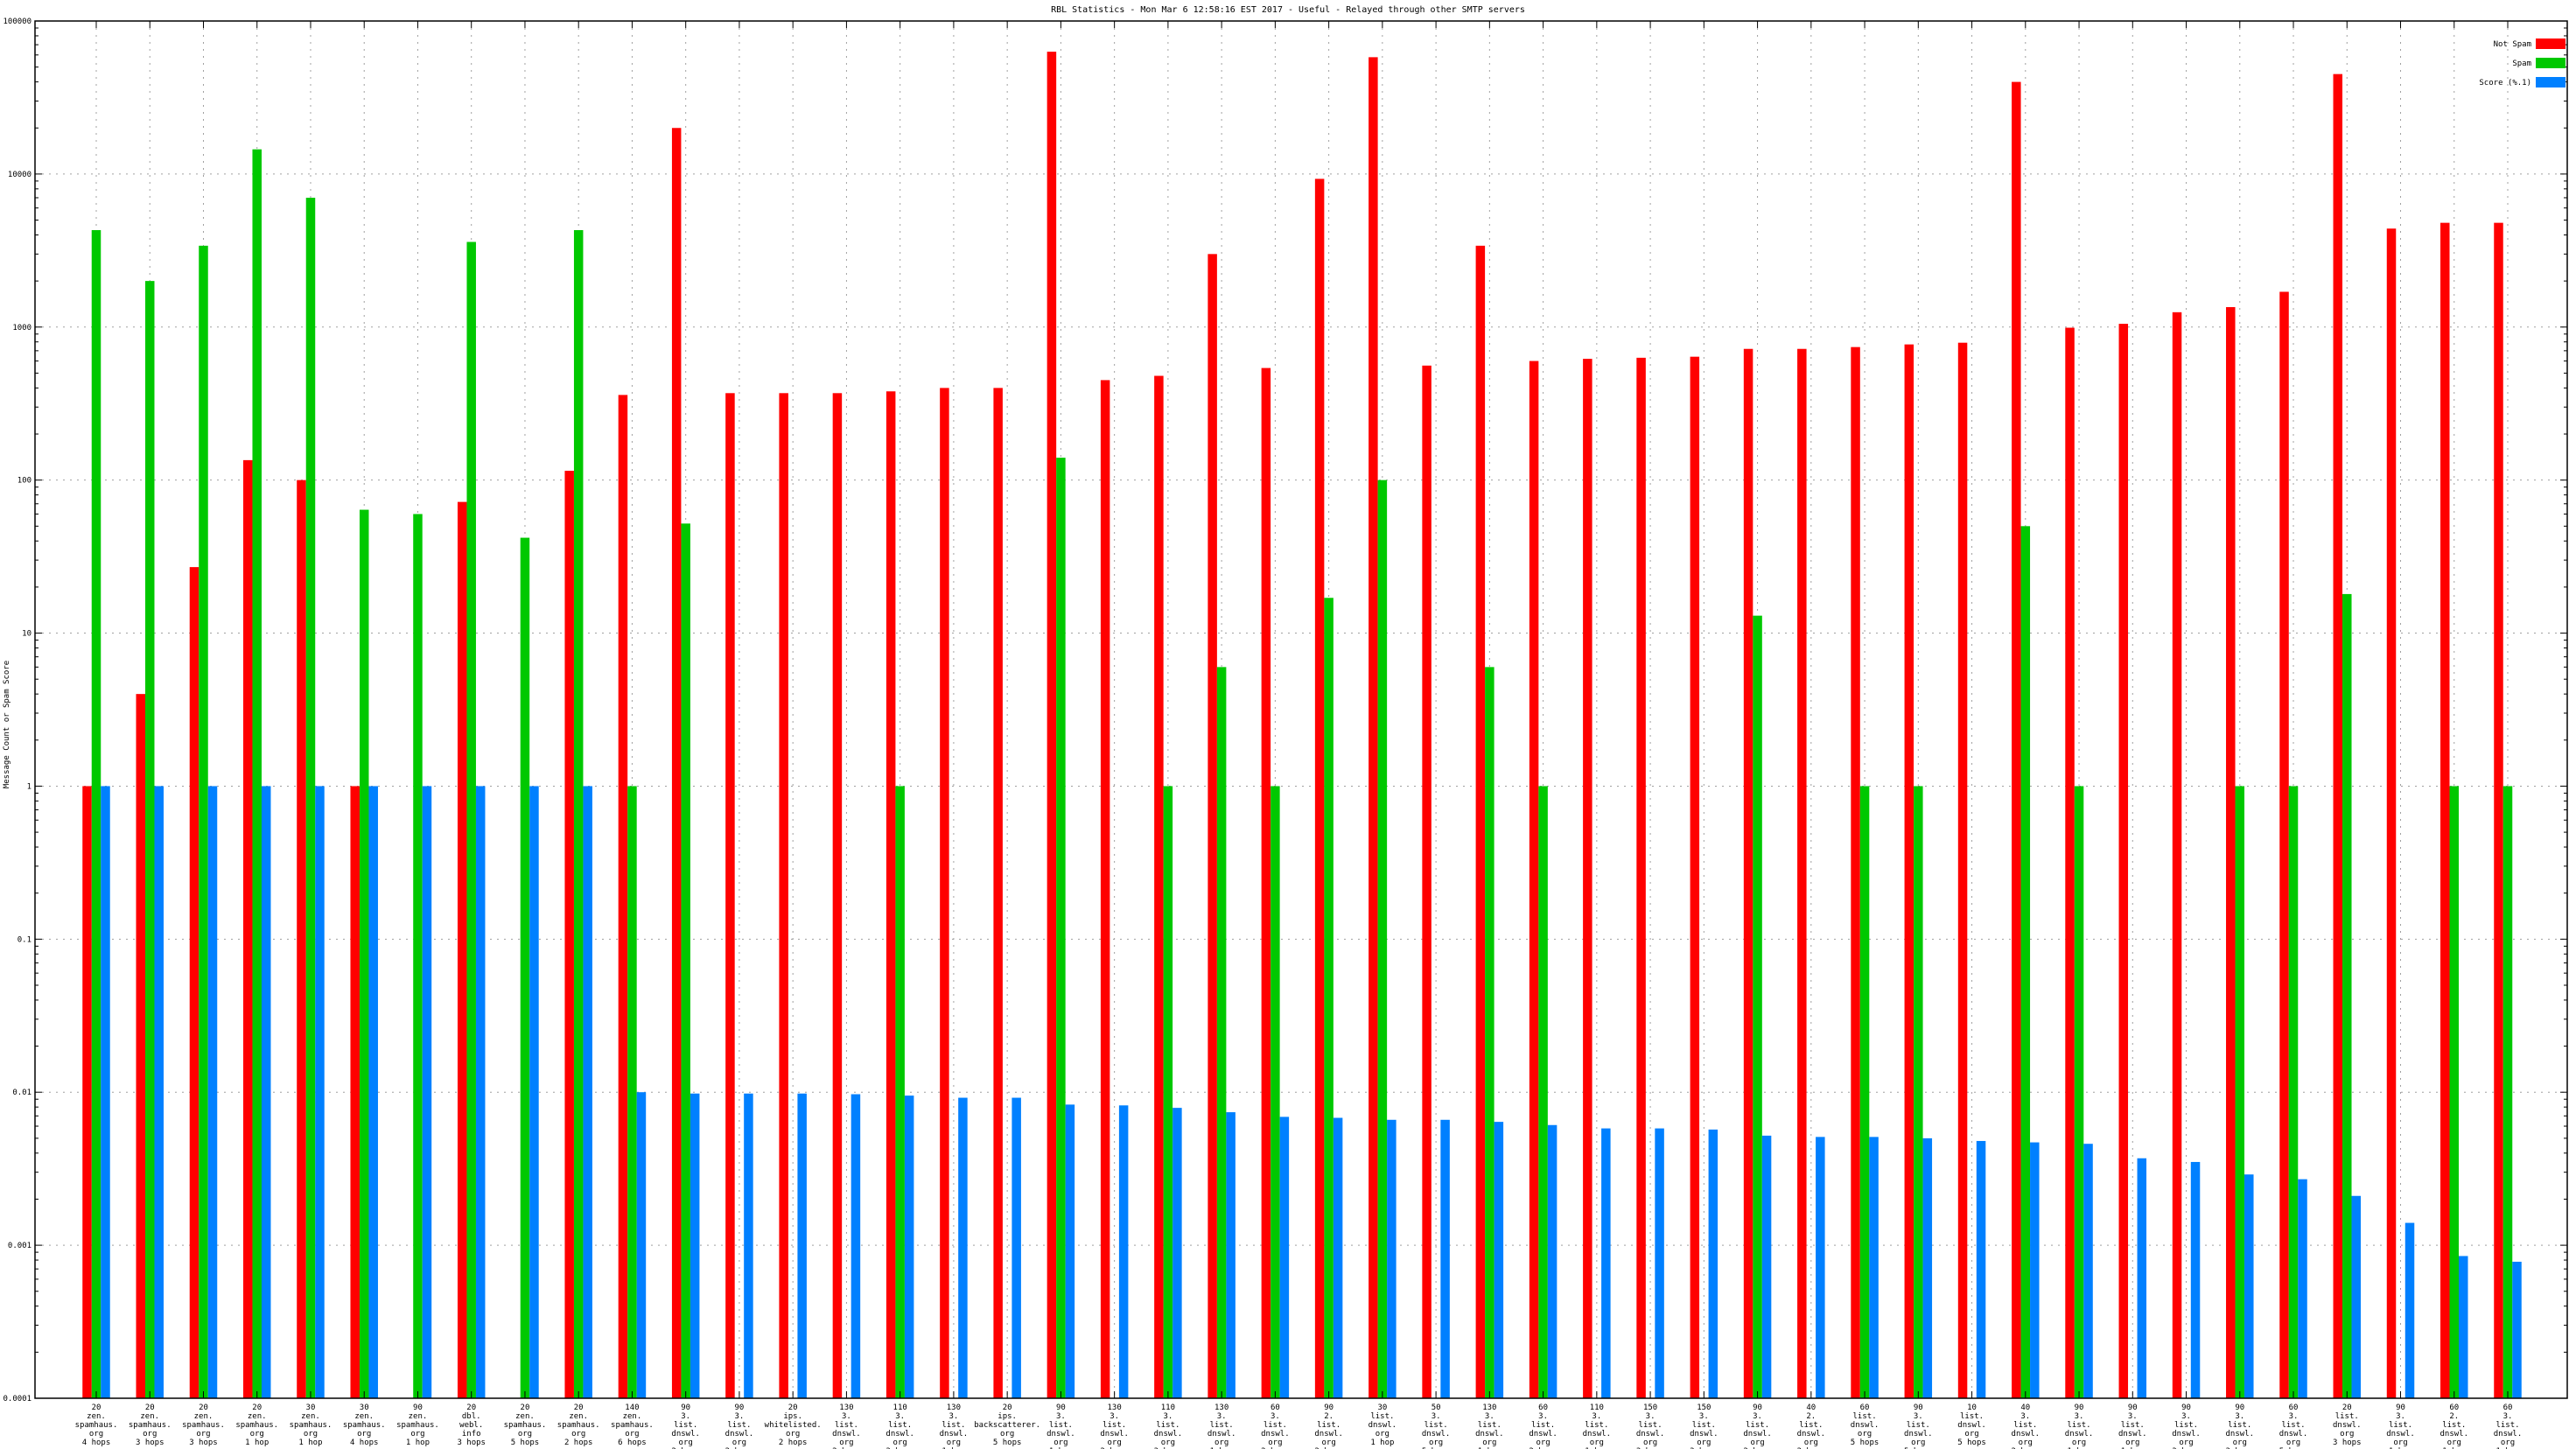 Image resolution: width=2576 pixels, height=1449 pixels. I want to click on y-tick-label: 100, so click(25, 481).